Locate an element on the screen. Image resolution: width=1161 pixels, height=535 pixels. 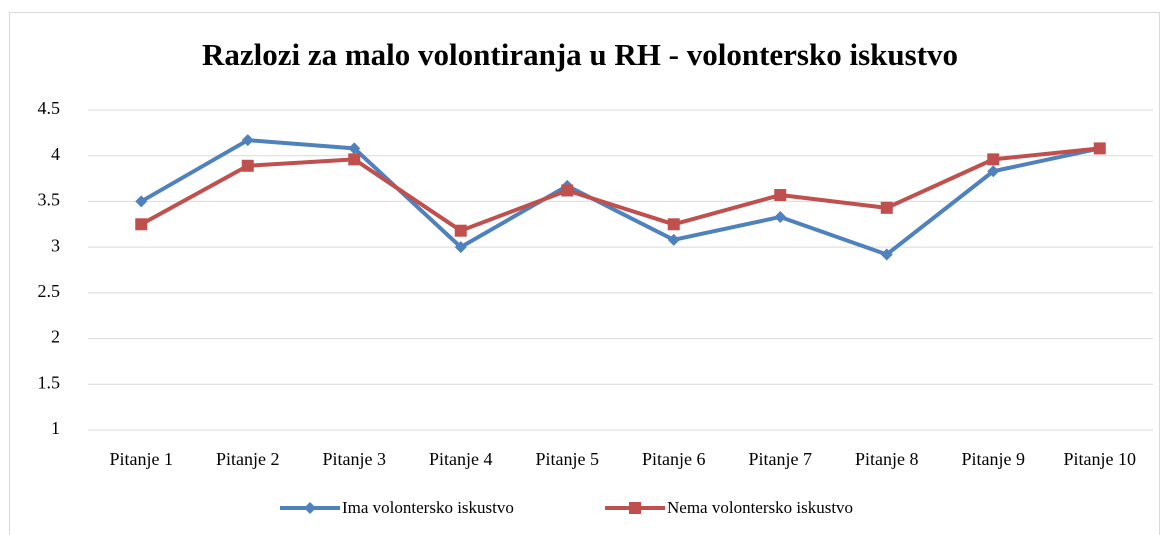
y-tick-label: 1.5 is located at coordinates (49, 382).